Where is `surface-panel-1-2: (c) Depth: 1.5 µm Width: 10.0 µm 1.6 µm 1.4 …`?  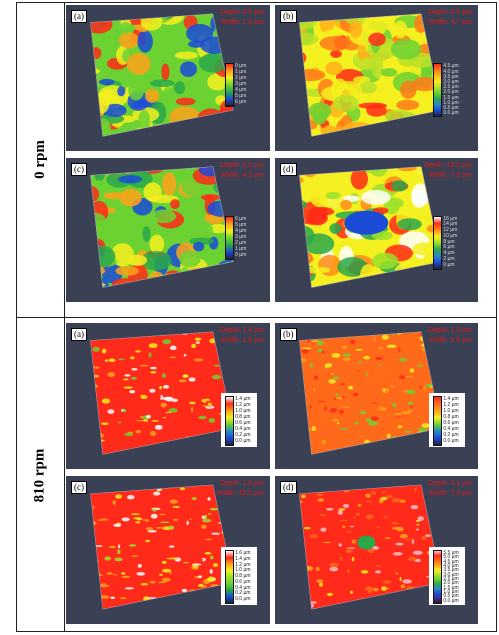
surface-panel-1-2: (c) Depth: 1.5 µm Width: 10.0 µm 1.6 µm 1.4 … is located at coordinates (168, 550).